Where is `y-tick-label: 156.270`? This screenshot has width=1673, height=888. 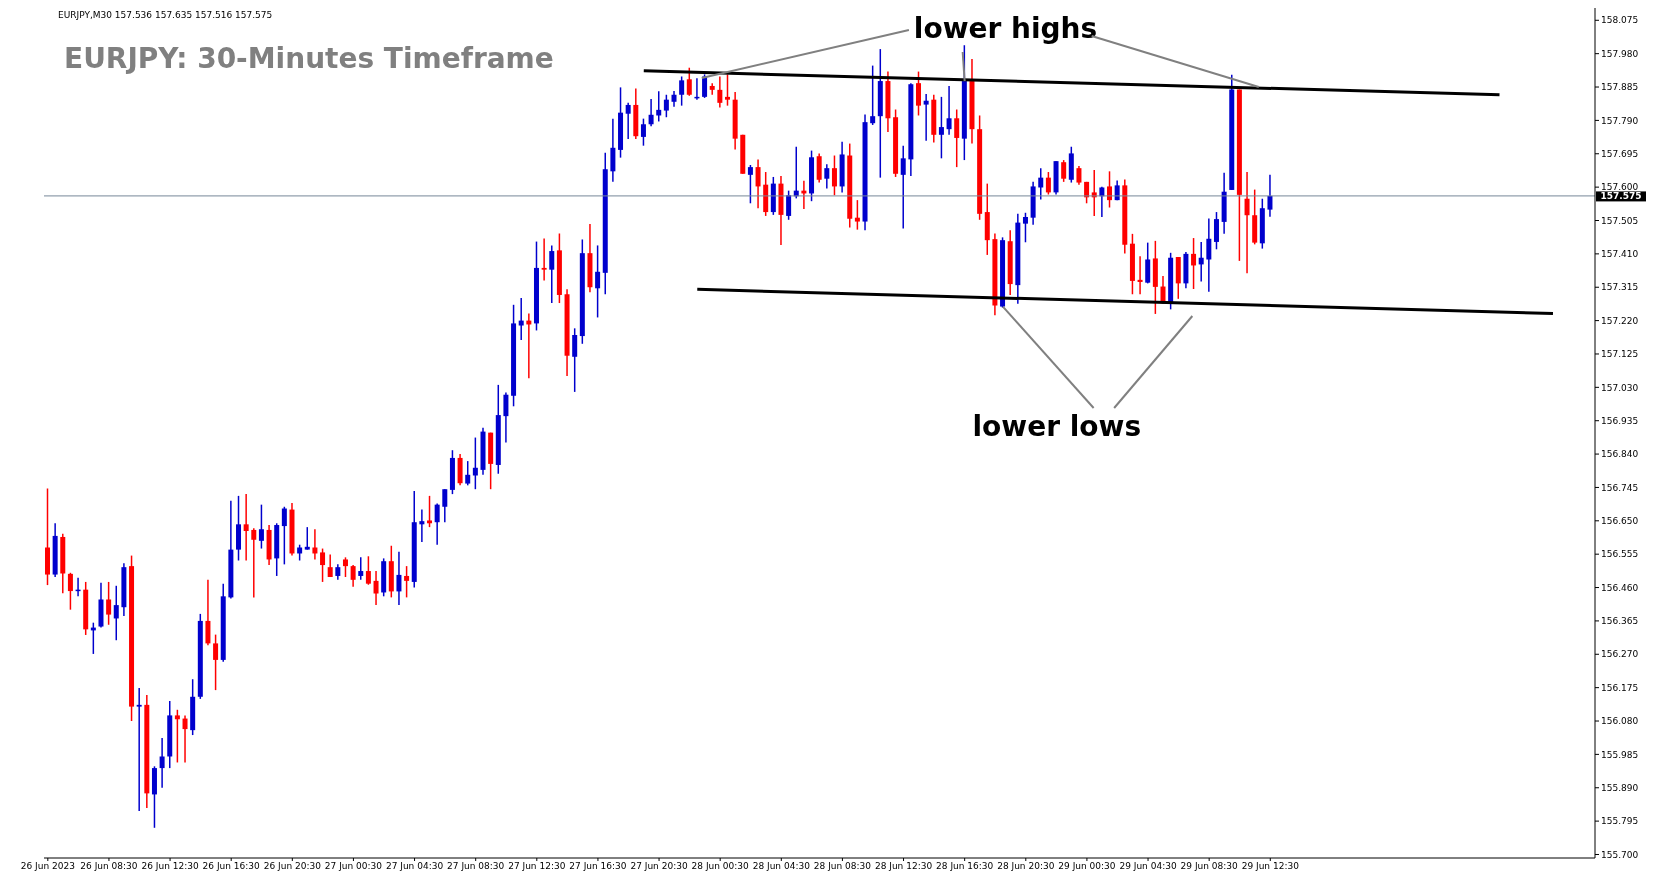 y-tick-label: 156.270 is located at coordinates (1620, 654).